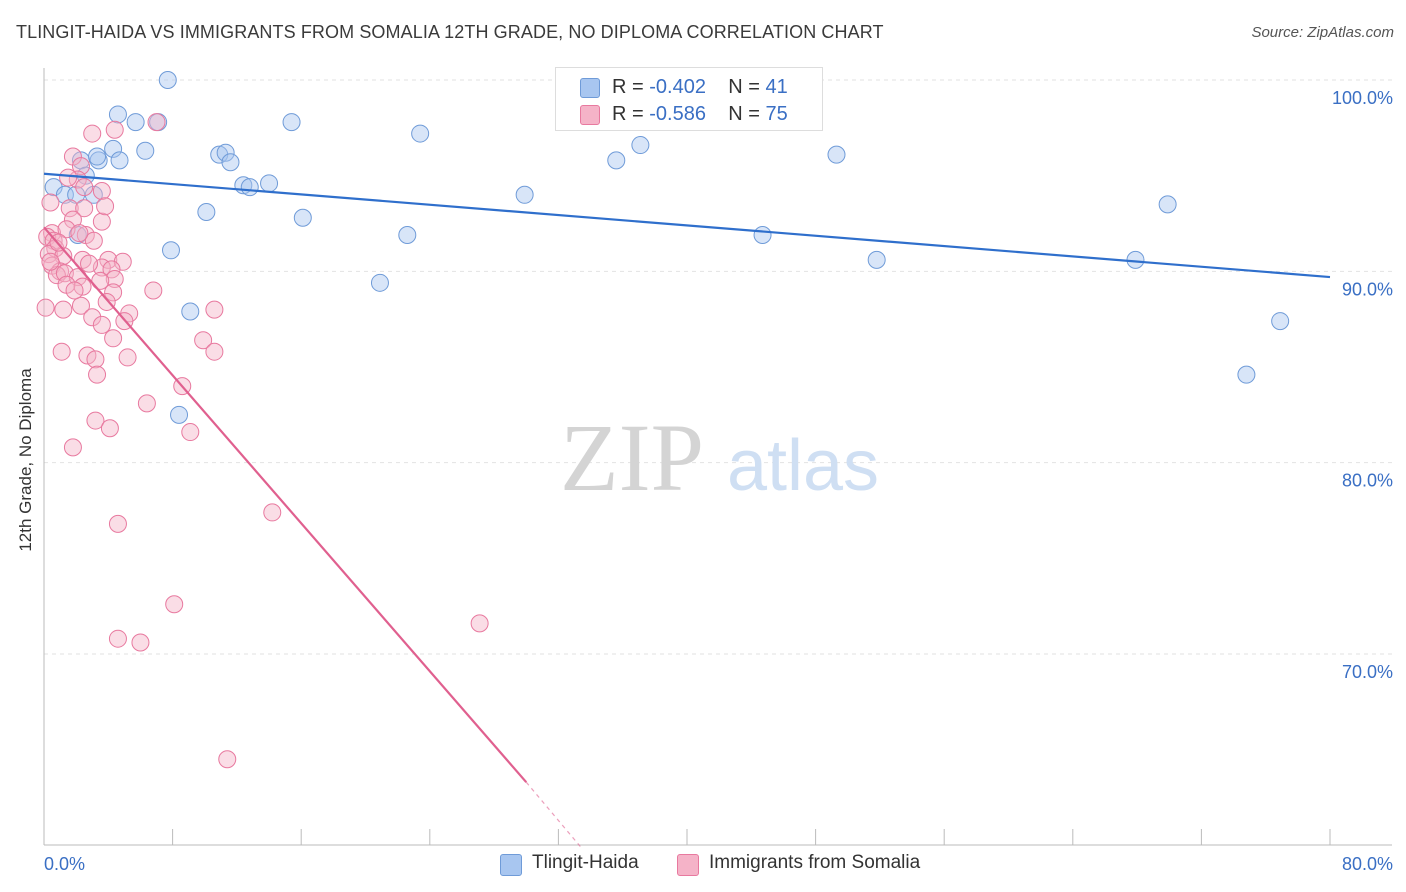  I want to click on trend-line-extension, so click(554, 815).